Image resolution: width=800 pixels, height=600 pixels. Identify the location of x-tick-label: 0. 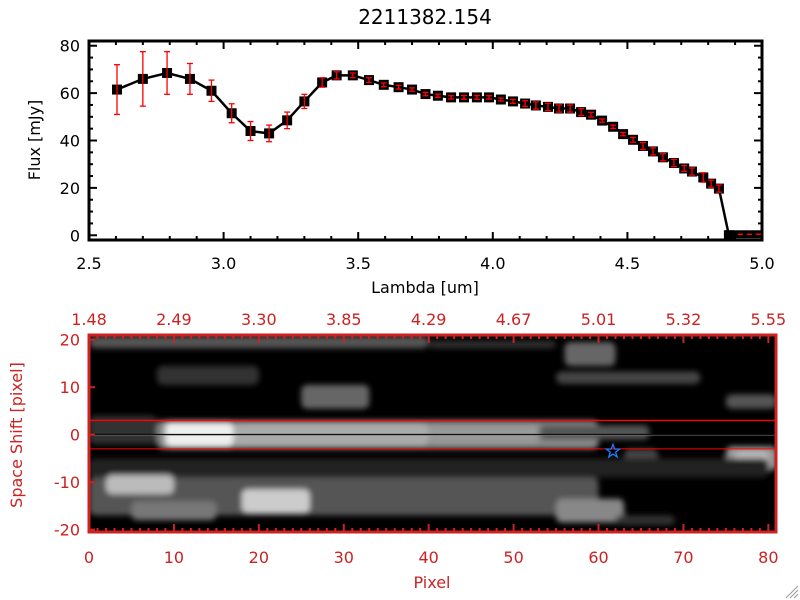
(89, 557).